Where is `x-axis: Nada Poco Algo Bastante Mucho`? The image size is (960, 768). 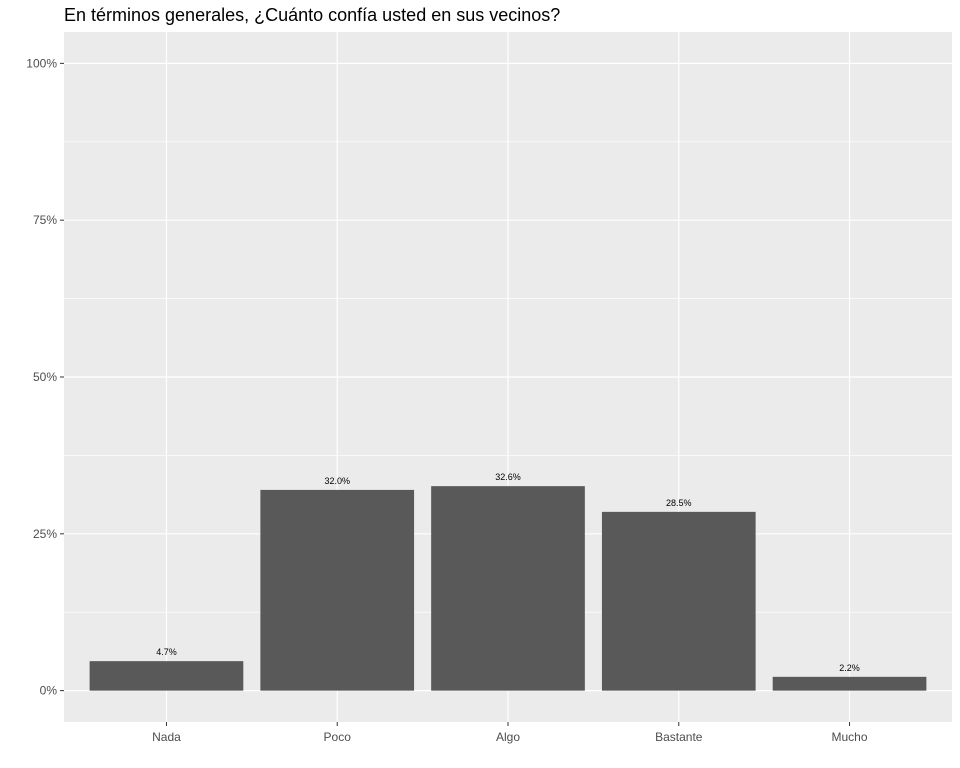 x-axis: Nada Poco Algo Bastante Mucho is located at coordinates (510, 733).